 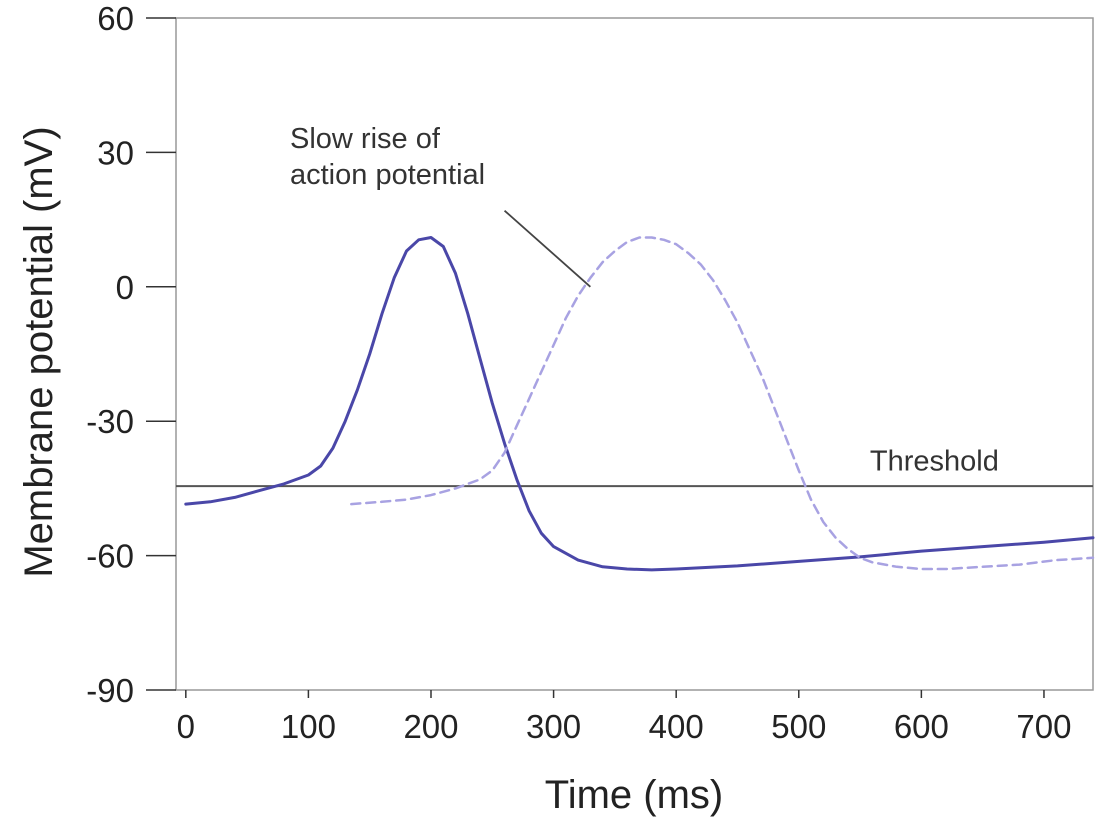 What do you see at coordinates (547, 248) in the screenshot?
I see `annotation-leader-line` at bounding box center [547, 248].